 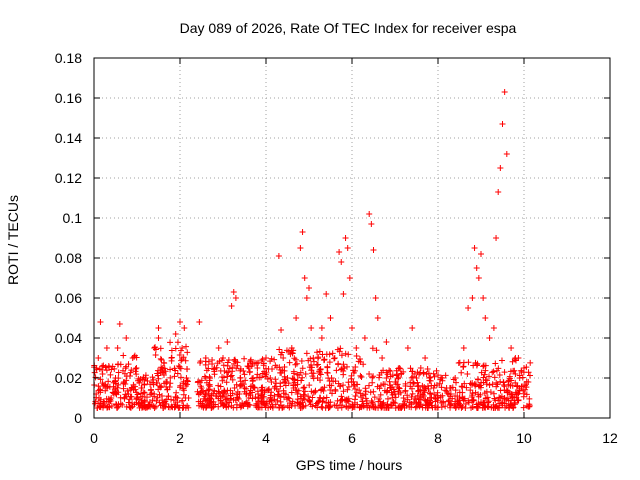 I want to click on y-axis-label: ROTI / TECUs, so click(x=13, y=240).